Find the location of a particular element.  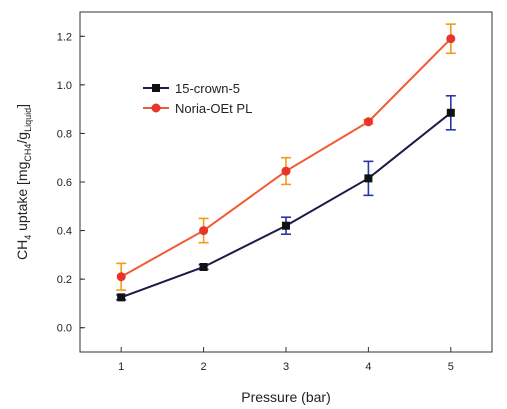

x-axis-title: Pressure (bar) is located at coordinates (285, 397).